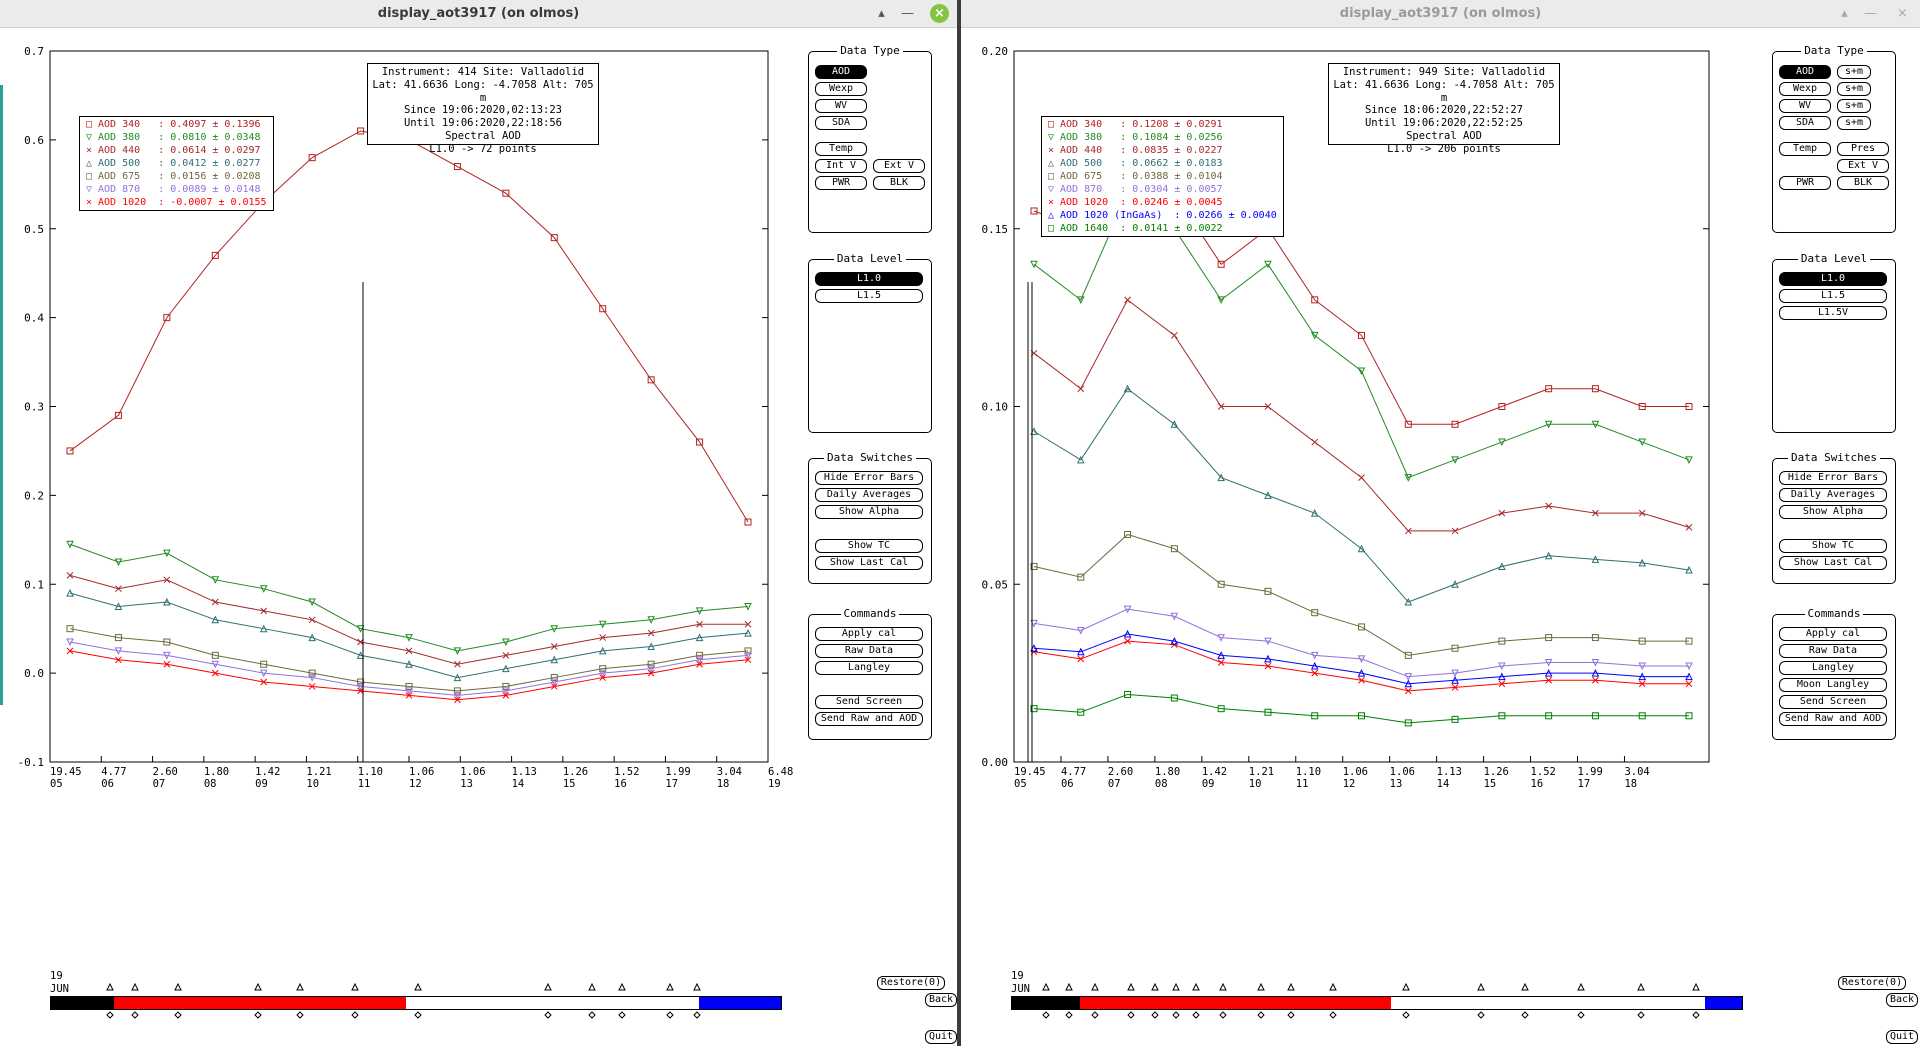 This screenshot has width=1920, height=1046. I want to click on int-v-button: Int V, so click(841, 166).